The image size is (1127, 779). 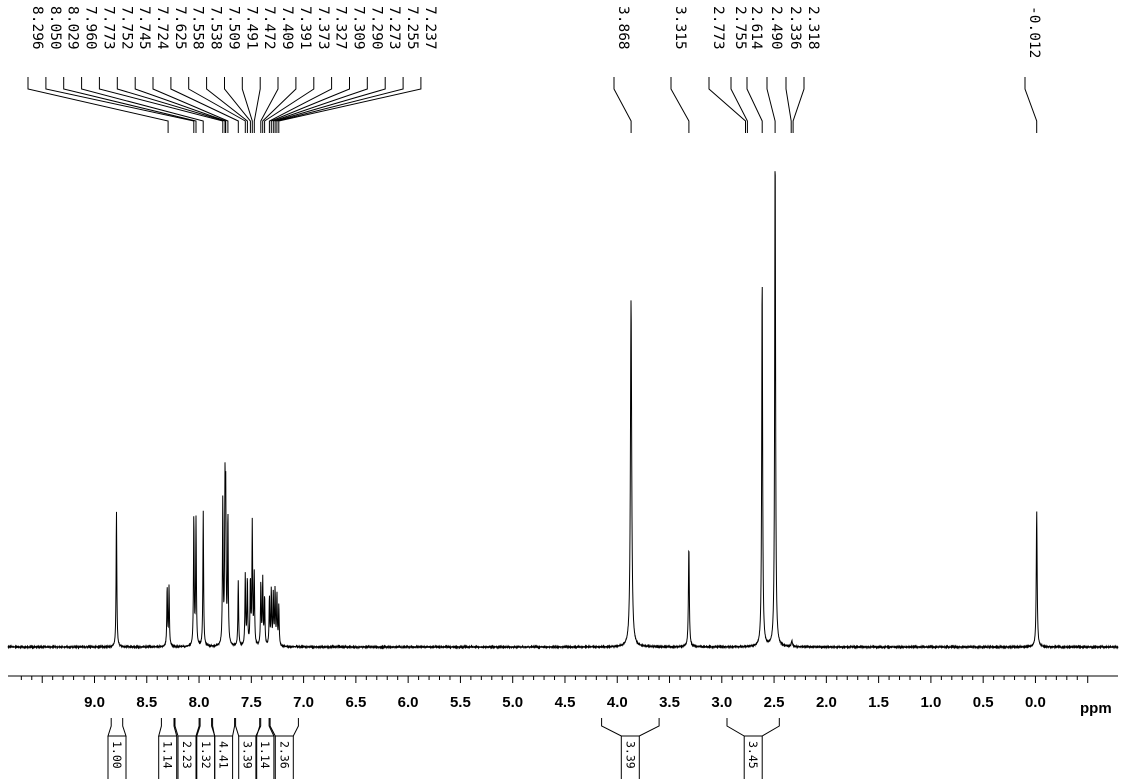 I want to click on peak-label: 2.318, so click(x=813, y=28).